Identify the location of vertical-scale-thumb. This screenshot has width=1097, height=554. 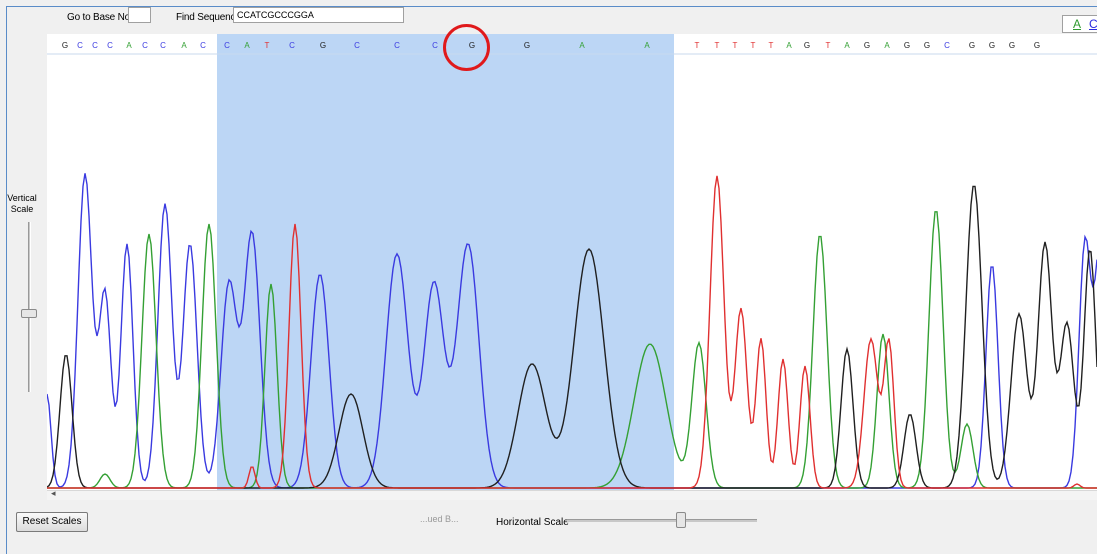
(29, 313).